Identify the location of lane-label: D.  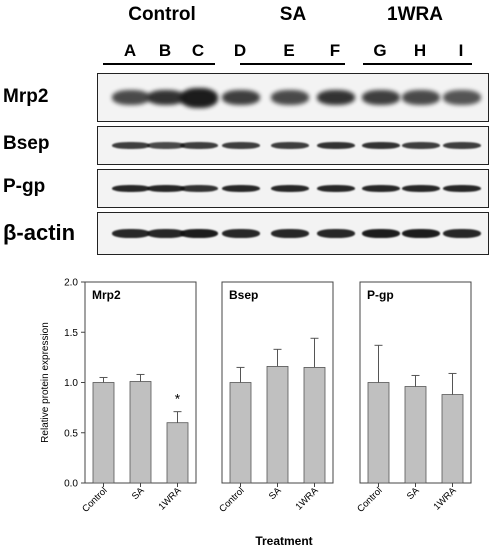
(240, 50).